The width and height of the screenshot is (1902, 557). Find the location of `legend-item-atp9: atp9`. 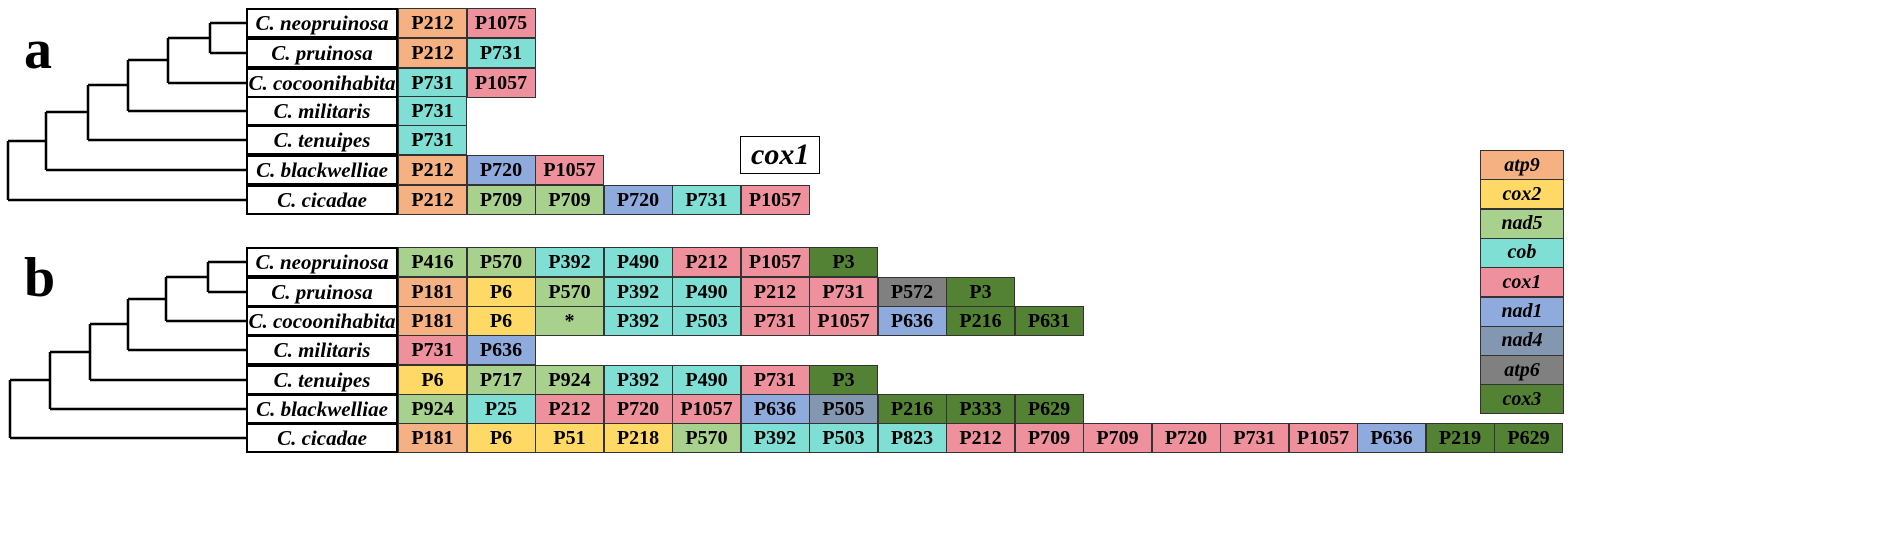

legend-item-atp9: atp9 is located at coordinates (1522, 165).